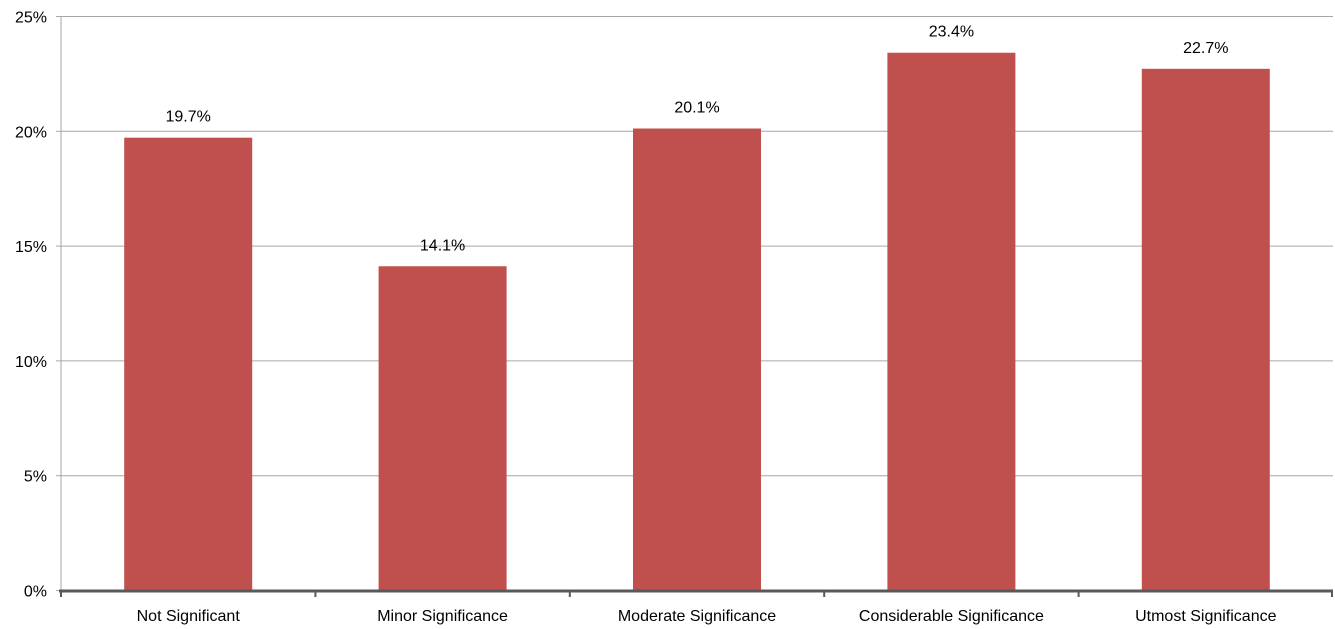 The image size is (1335, 629). What do you see at coordinates (31, 305) in the screenshot?
I see `y-axis-tick-labels: 0% 5% 10% 15% 20% 25%` at bounding box center [31, 305].